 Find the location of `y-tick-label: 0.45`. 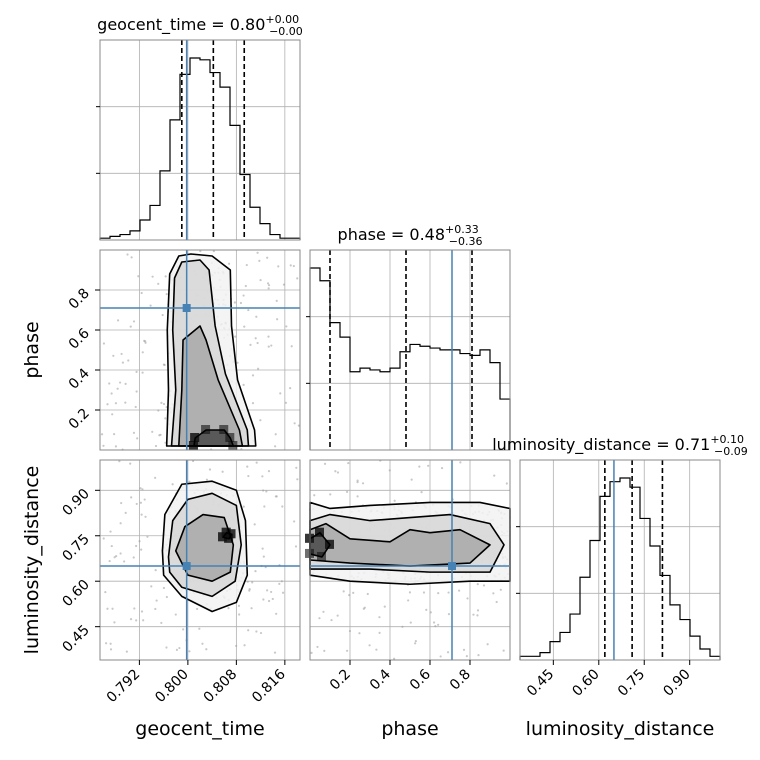

y-tick-label: 0.45 is located at coordinates (75, 638).